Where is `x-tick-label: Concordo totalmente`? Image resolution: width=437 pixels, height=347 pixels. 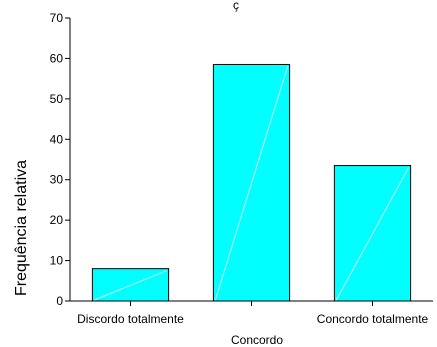
x-tick-label: Concordo totalmente is located at coordinates (373, 319).